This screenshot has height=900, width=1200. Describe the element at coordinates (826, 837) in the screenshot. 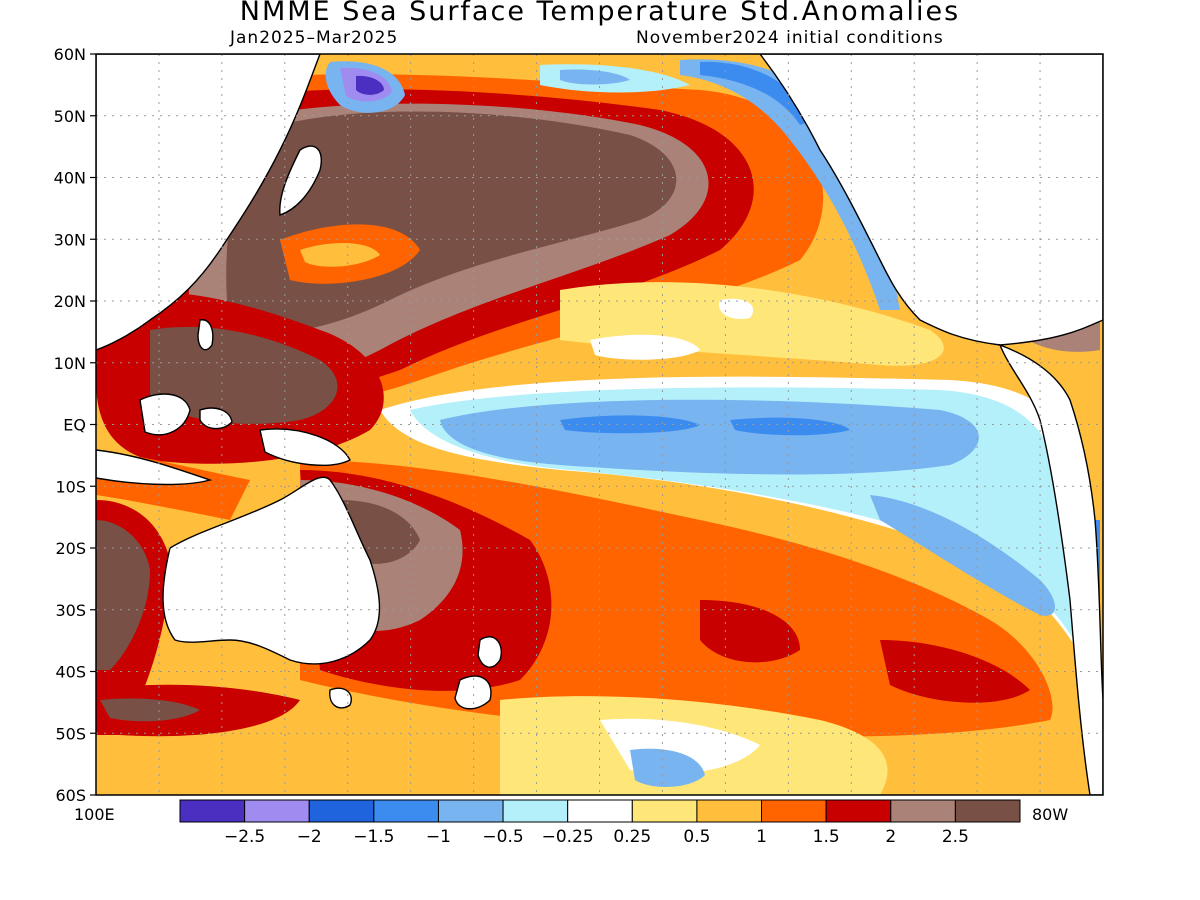

I see `colorbar-tick-label: 1.5` at that location.